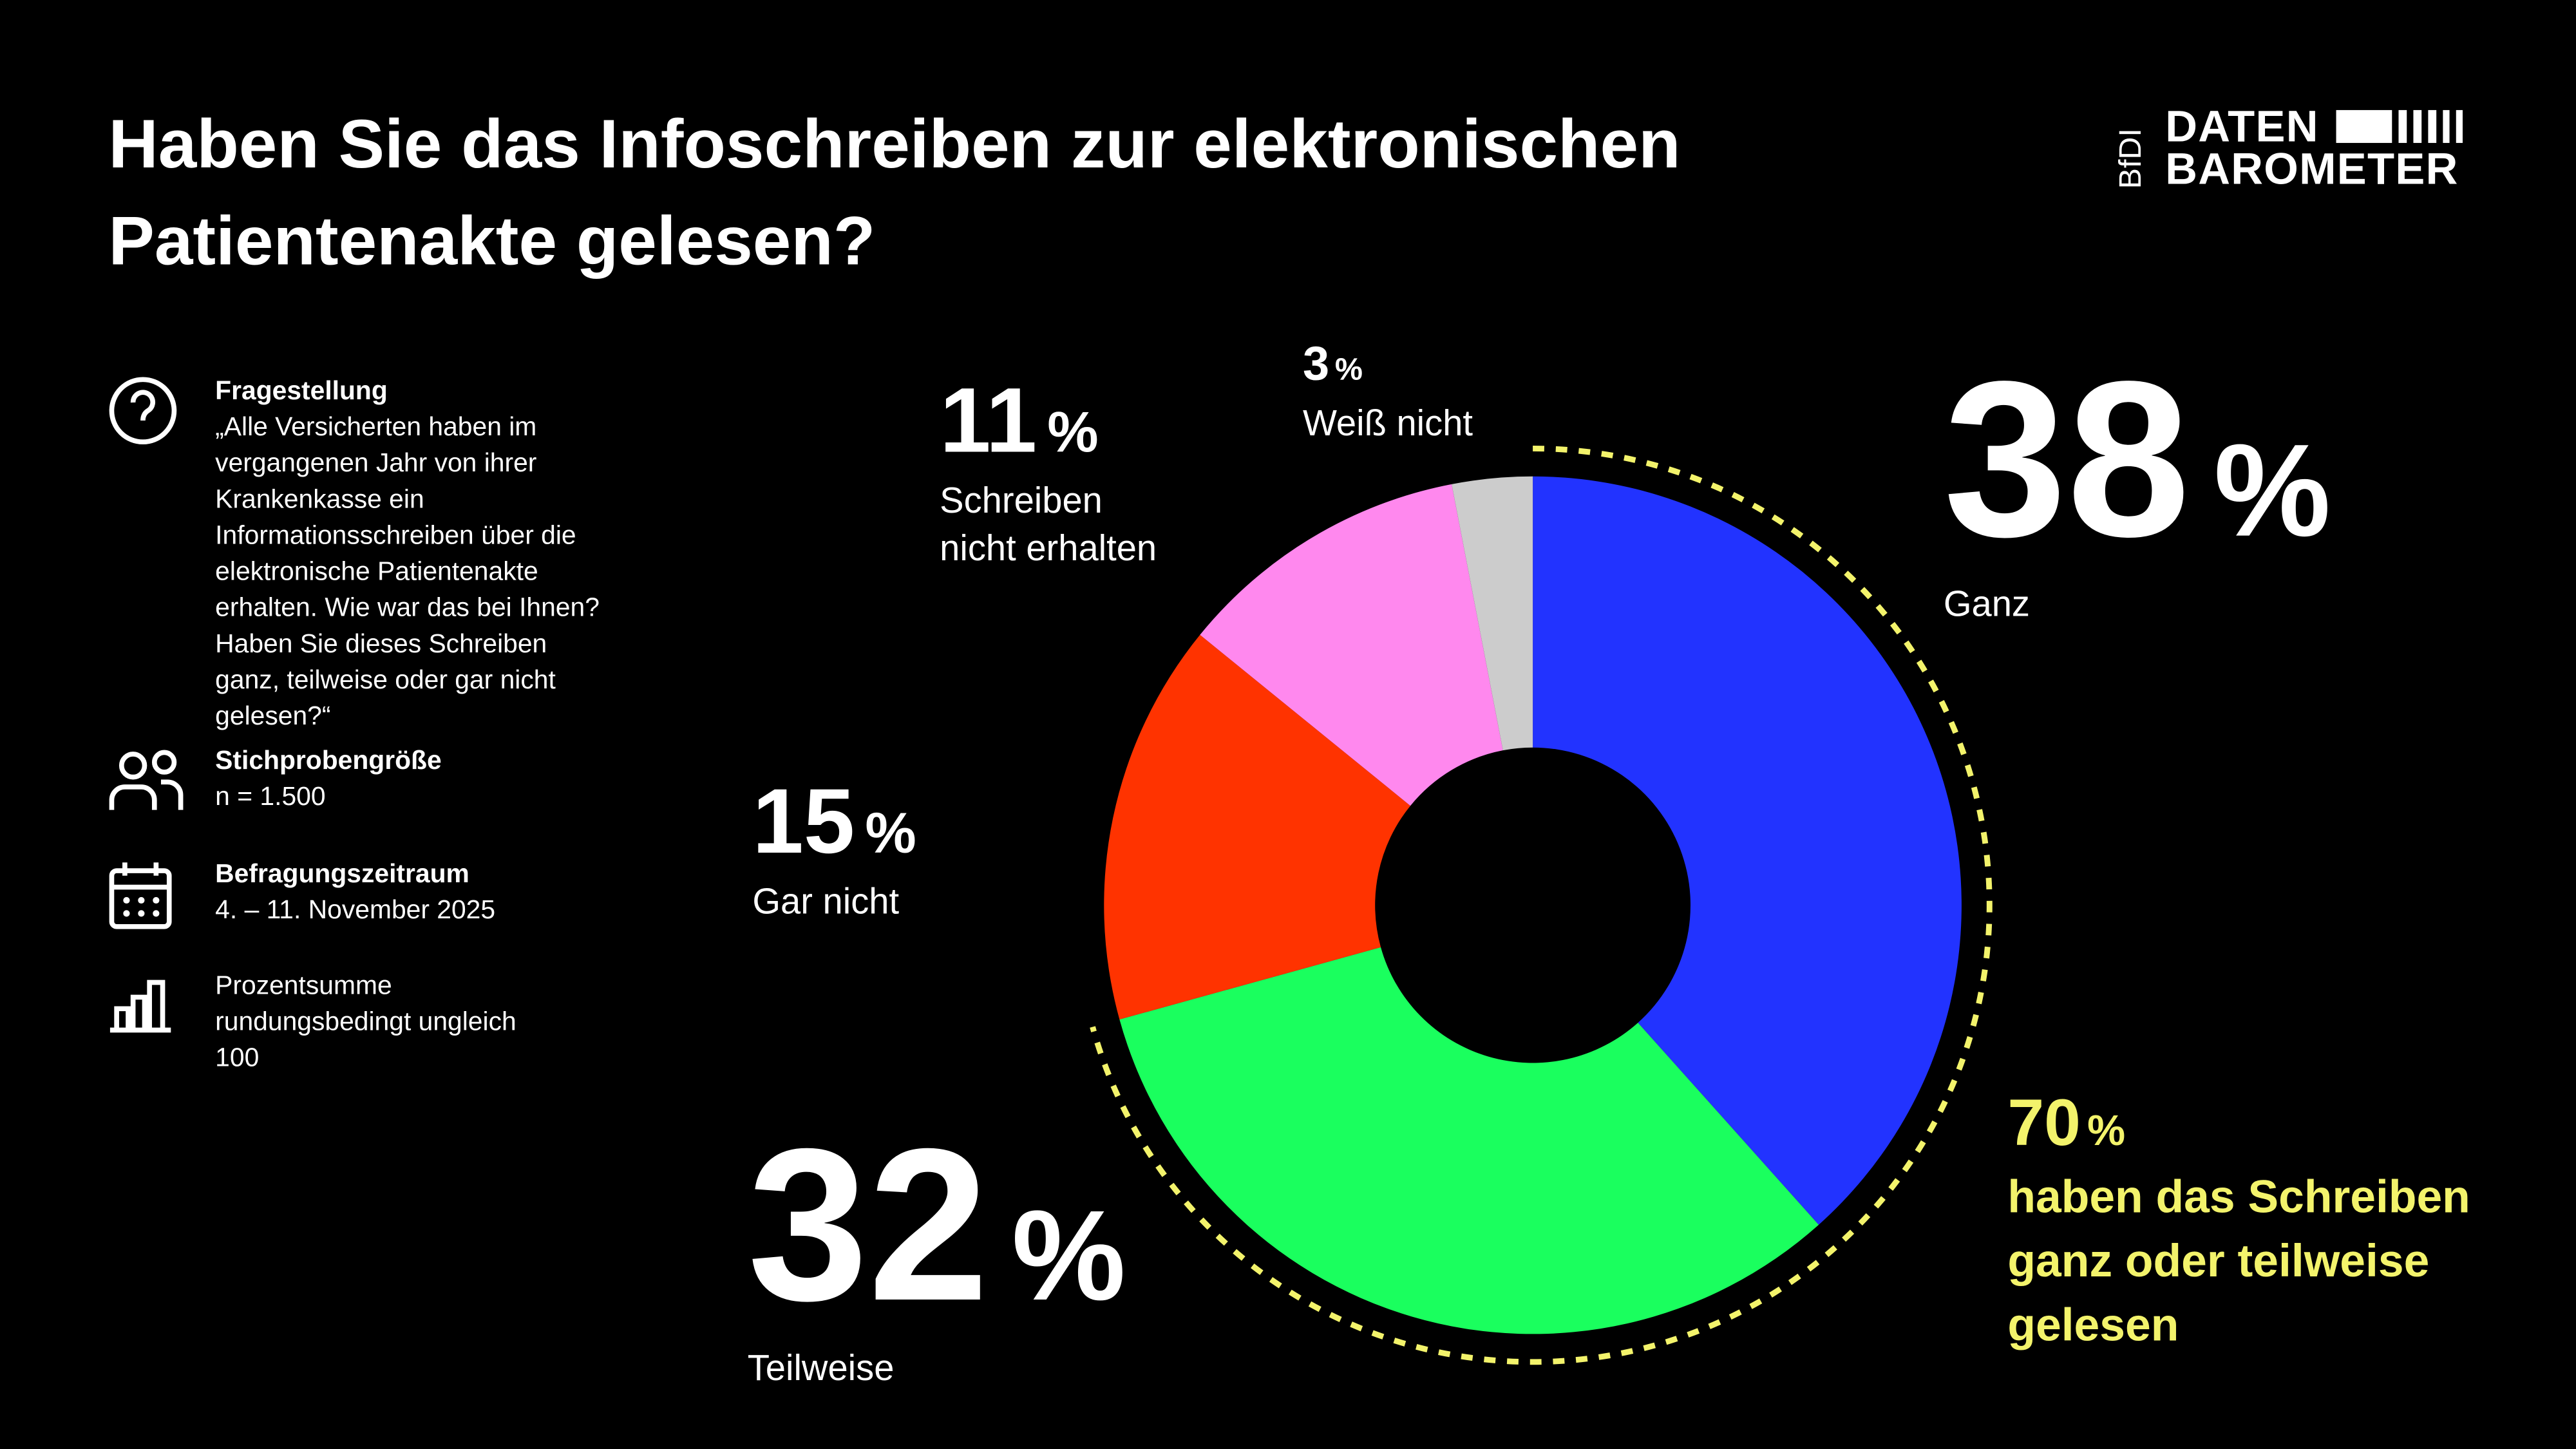 This screenshot has height=1449, width=2576. I want to click on value-line: 3%, so click(1387, 365).